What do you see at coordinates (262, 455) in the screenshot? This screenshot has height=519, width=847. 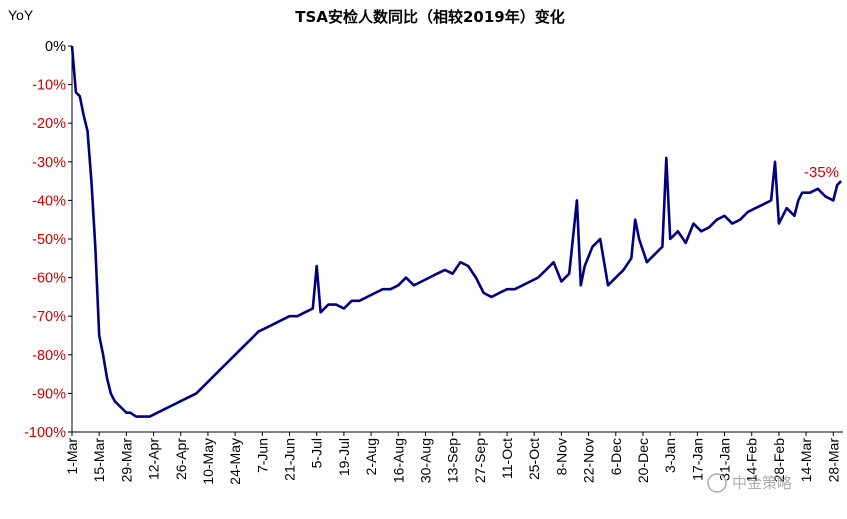 I see `x-tick-label: 7-Jun` at bounding box center [262, 455].